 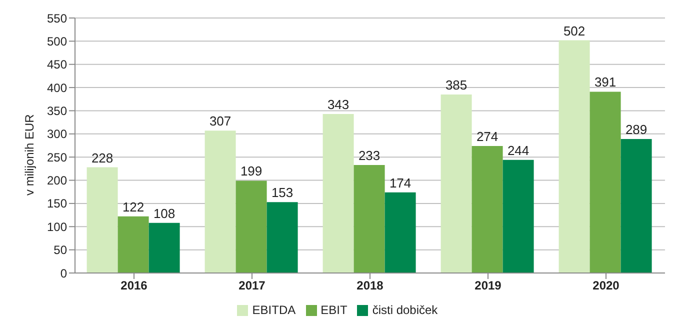 I want to click on data-label: 274, so click(x=487, y=136).